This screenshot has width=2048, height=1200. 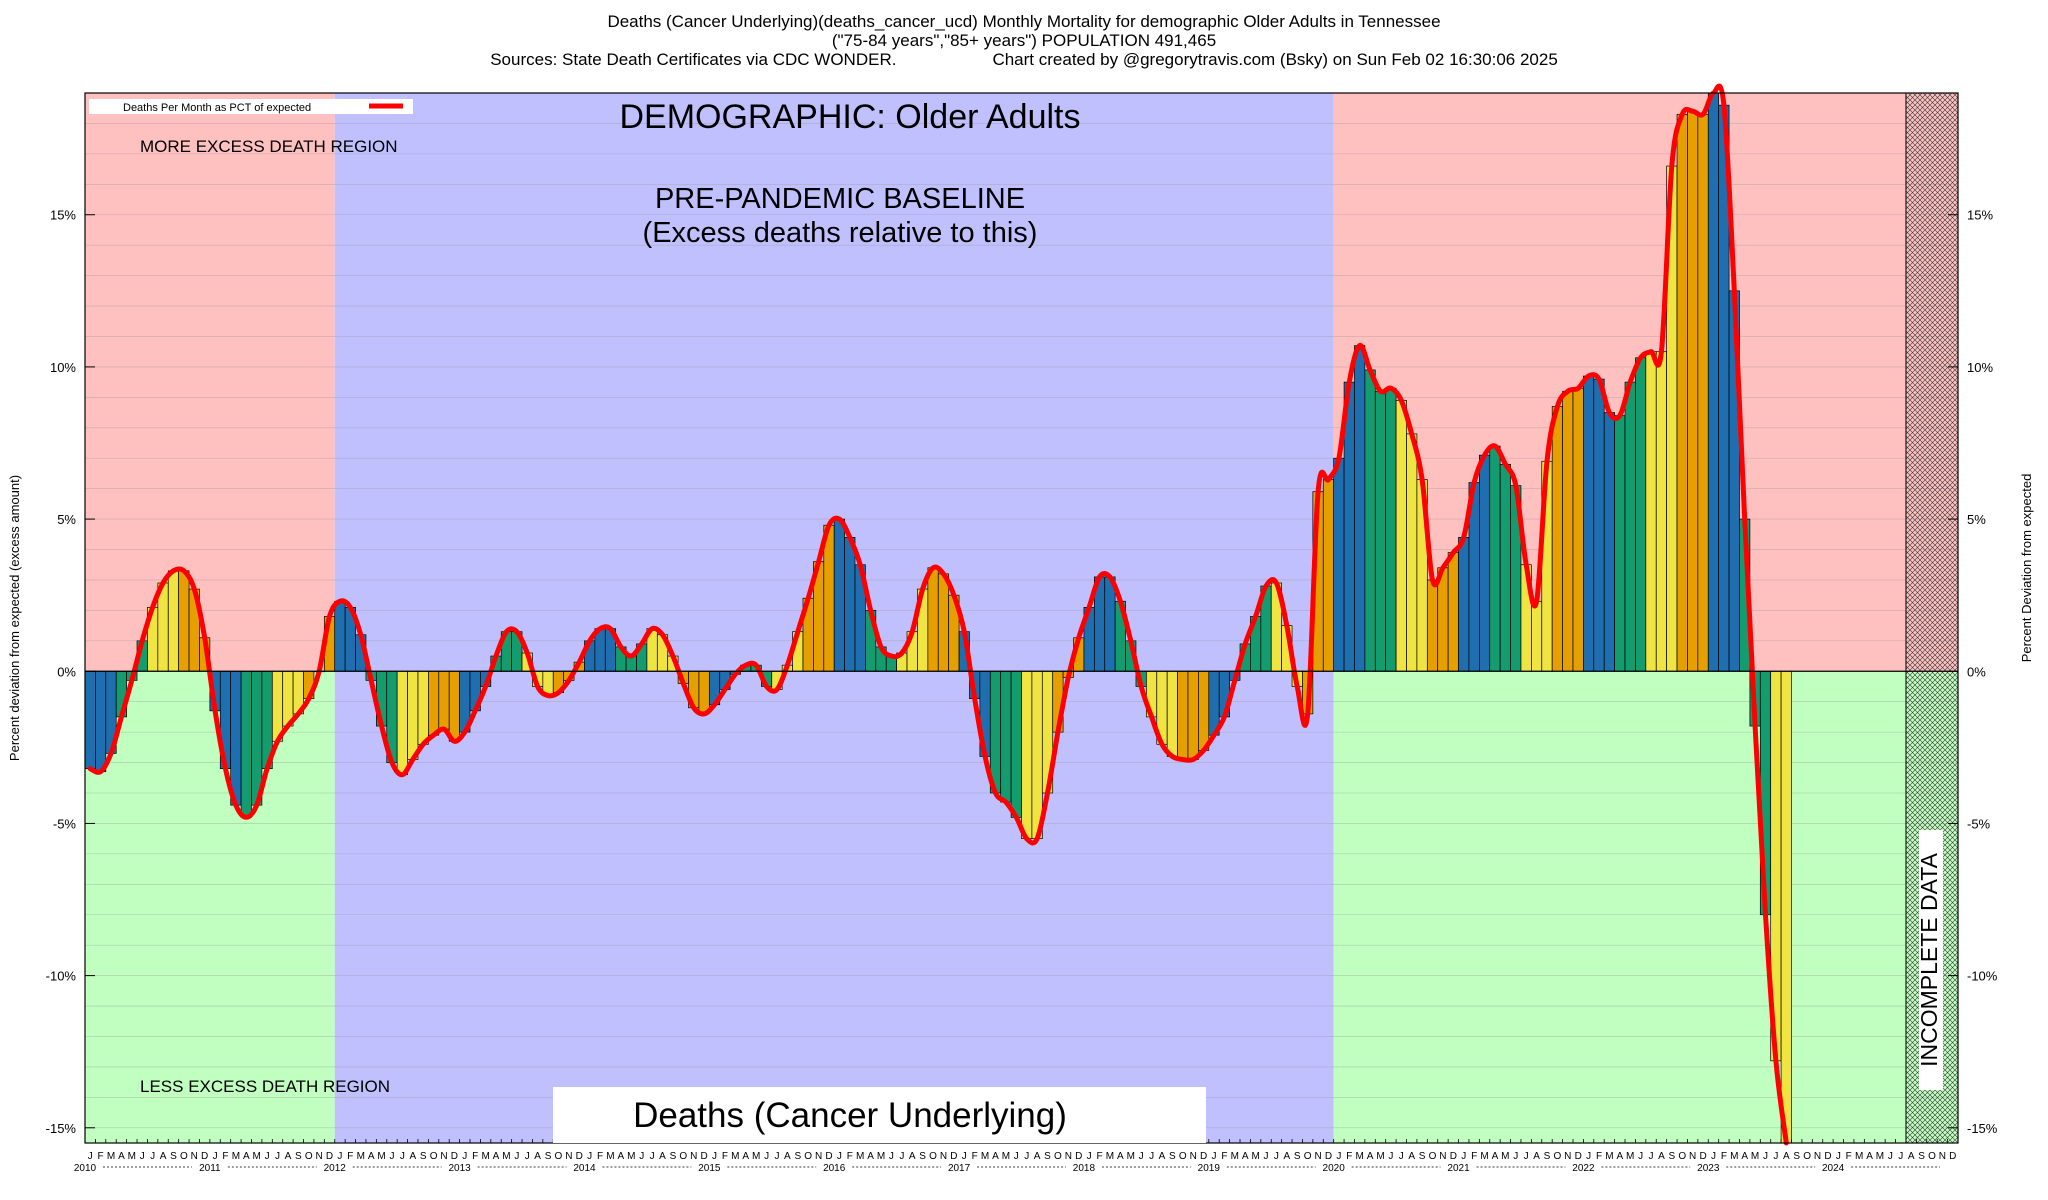 What do you see at coordinates (1976, 671) in the screenshot?
I see `y-tick-label-right: 0%` at bounding box center [1976, 671].